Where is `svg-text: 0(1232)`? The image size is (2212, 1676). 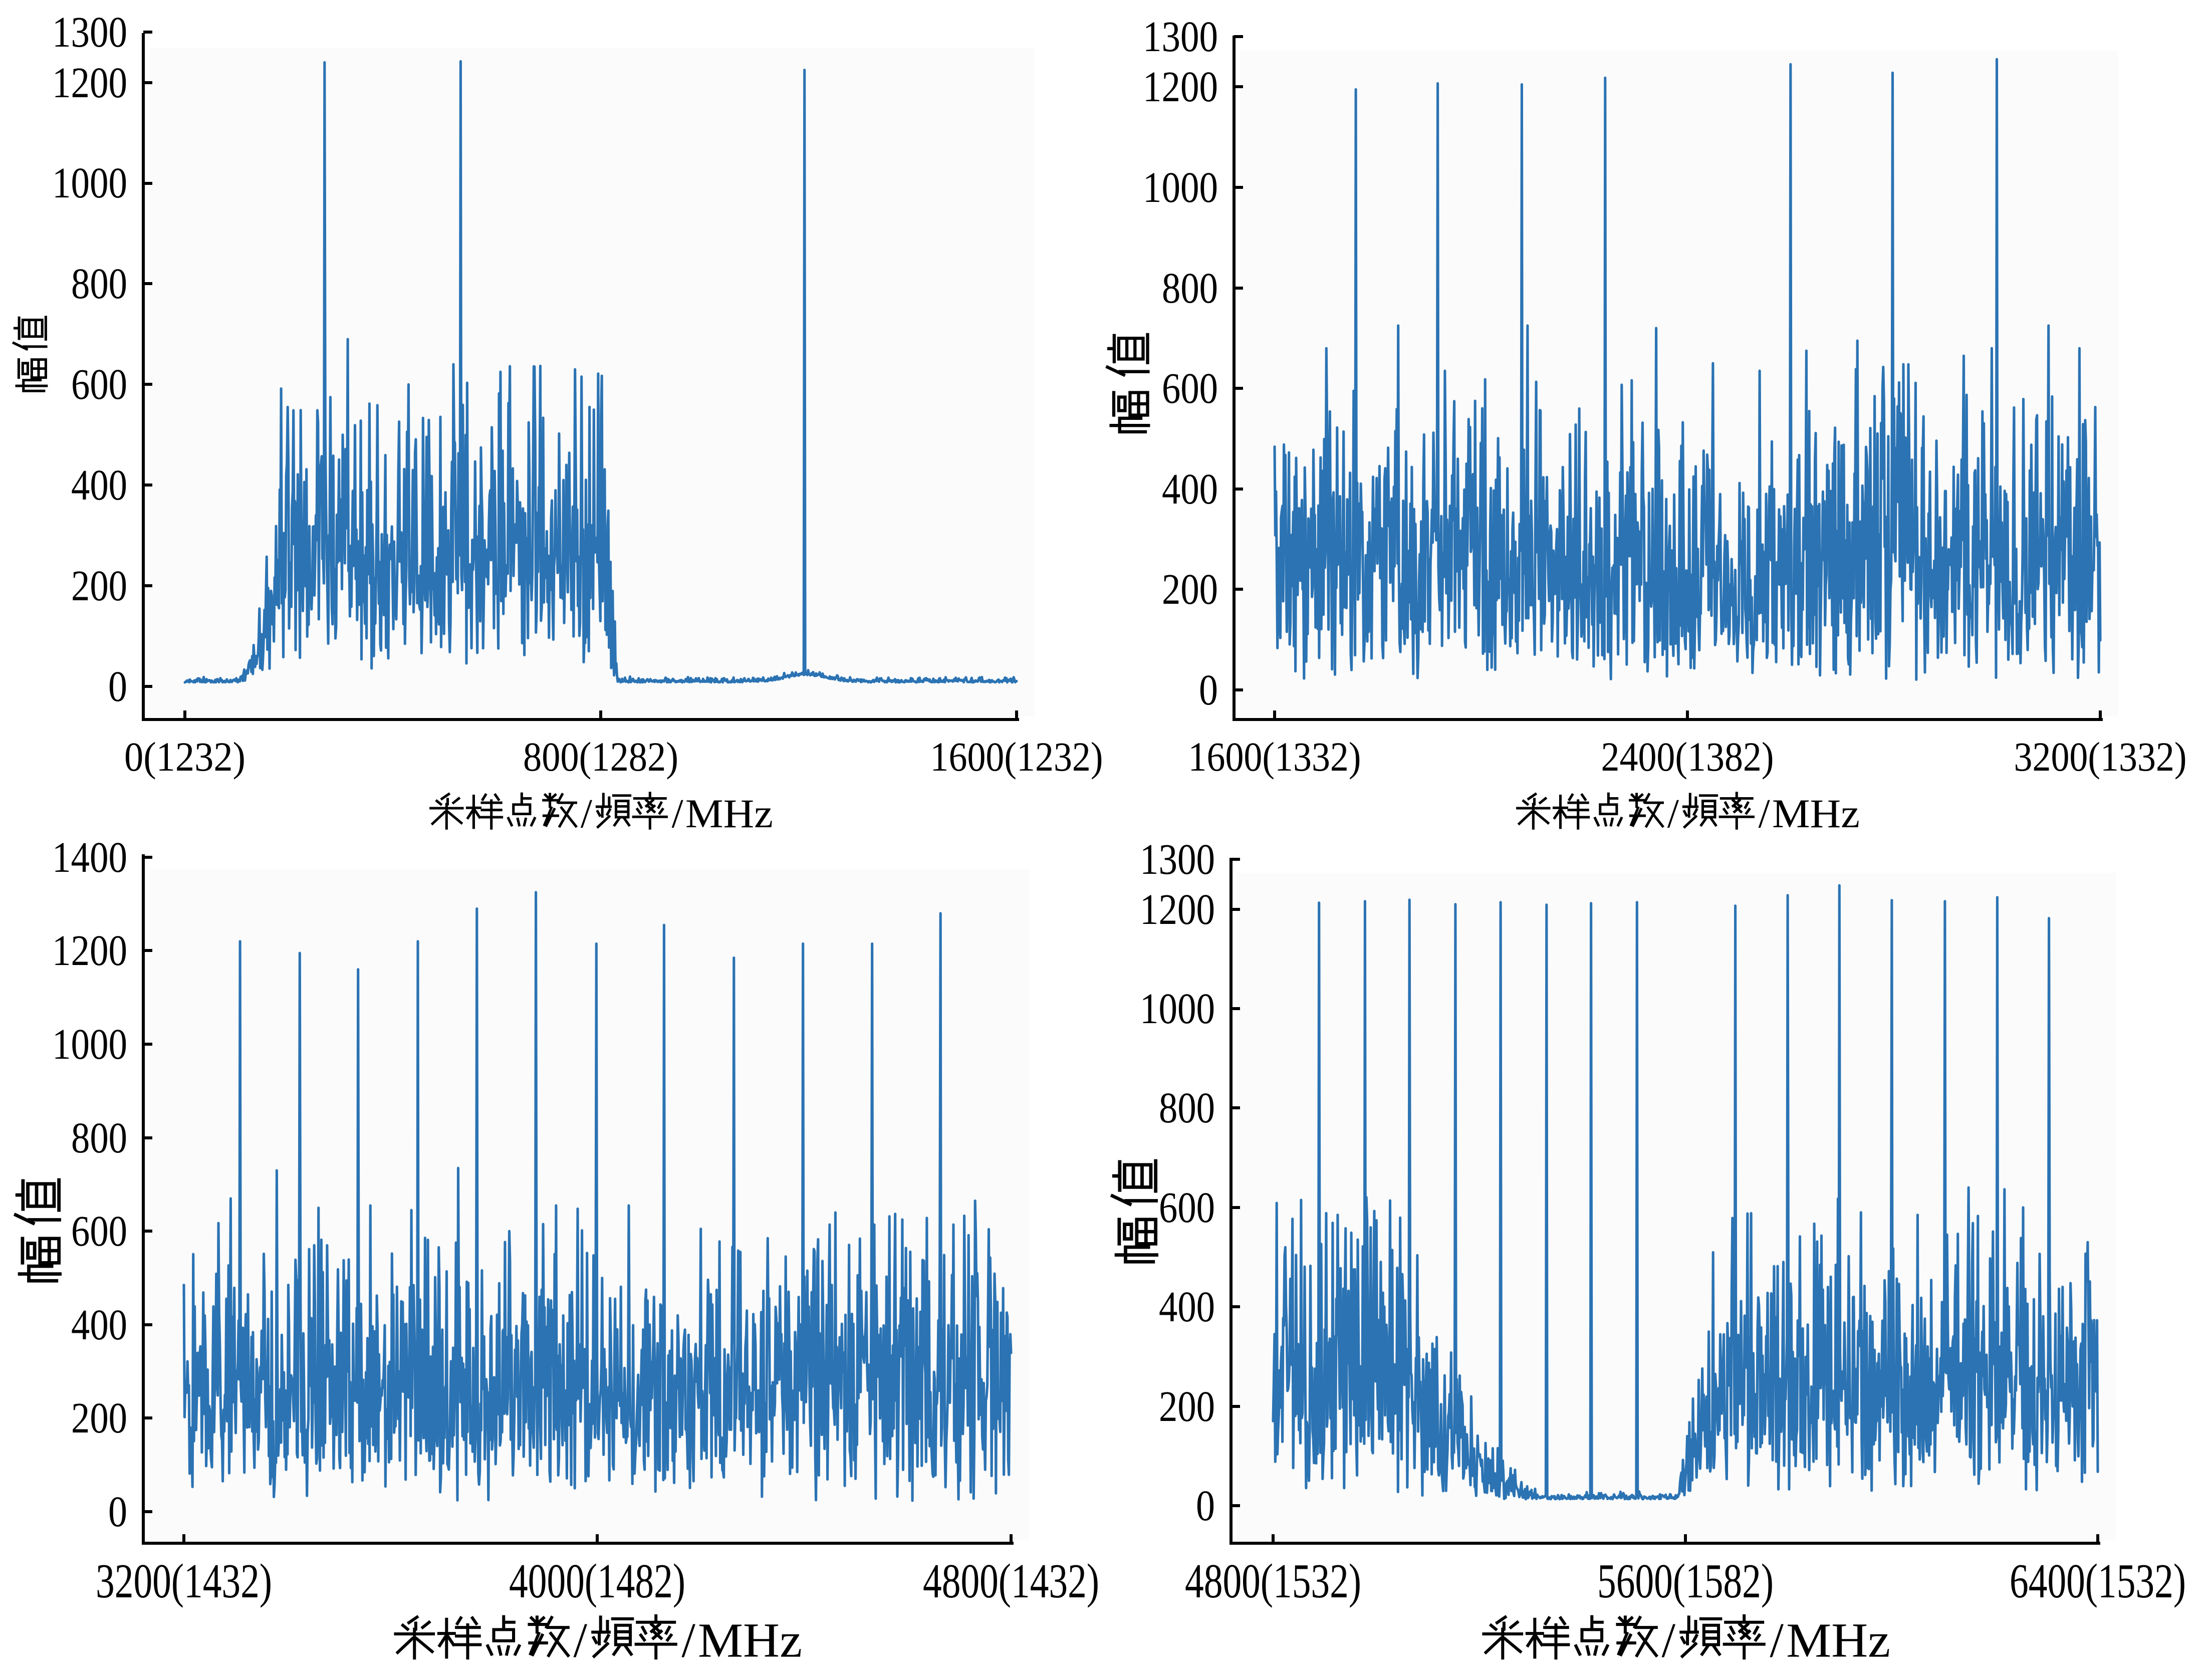
svg-text: 0(1232) is located at coordinates (184, 757).